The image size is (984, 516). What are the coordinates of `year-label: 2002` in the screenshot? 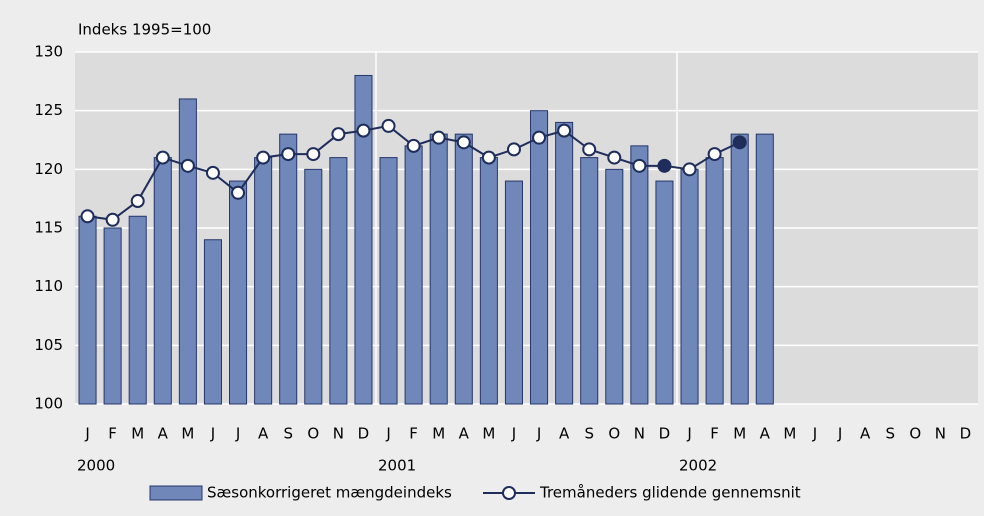 It's located at (698, 466).